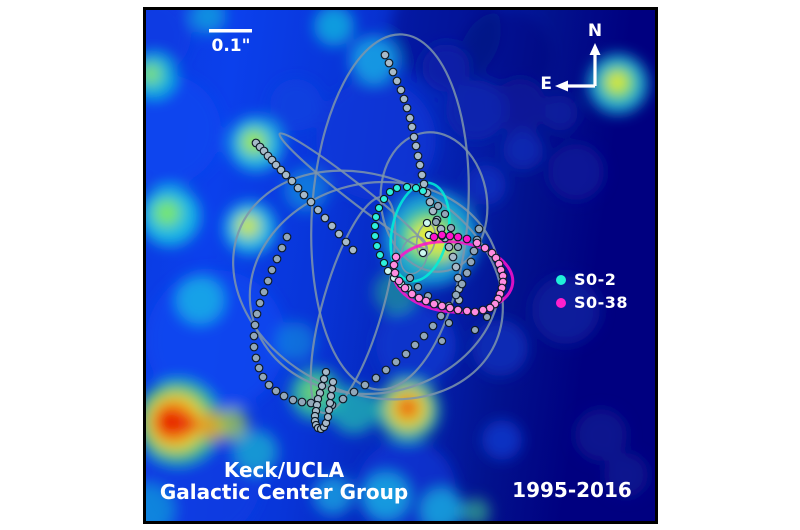 The height and width of the screenshot is (530, 800). What do you see at coordinates (595, 49) in the screenshot?
I see `compass-north-arrowhead` at bounding box center [595, 49].